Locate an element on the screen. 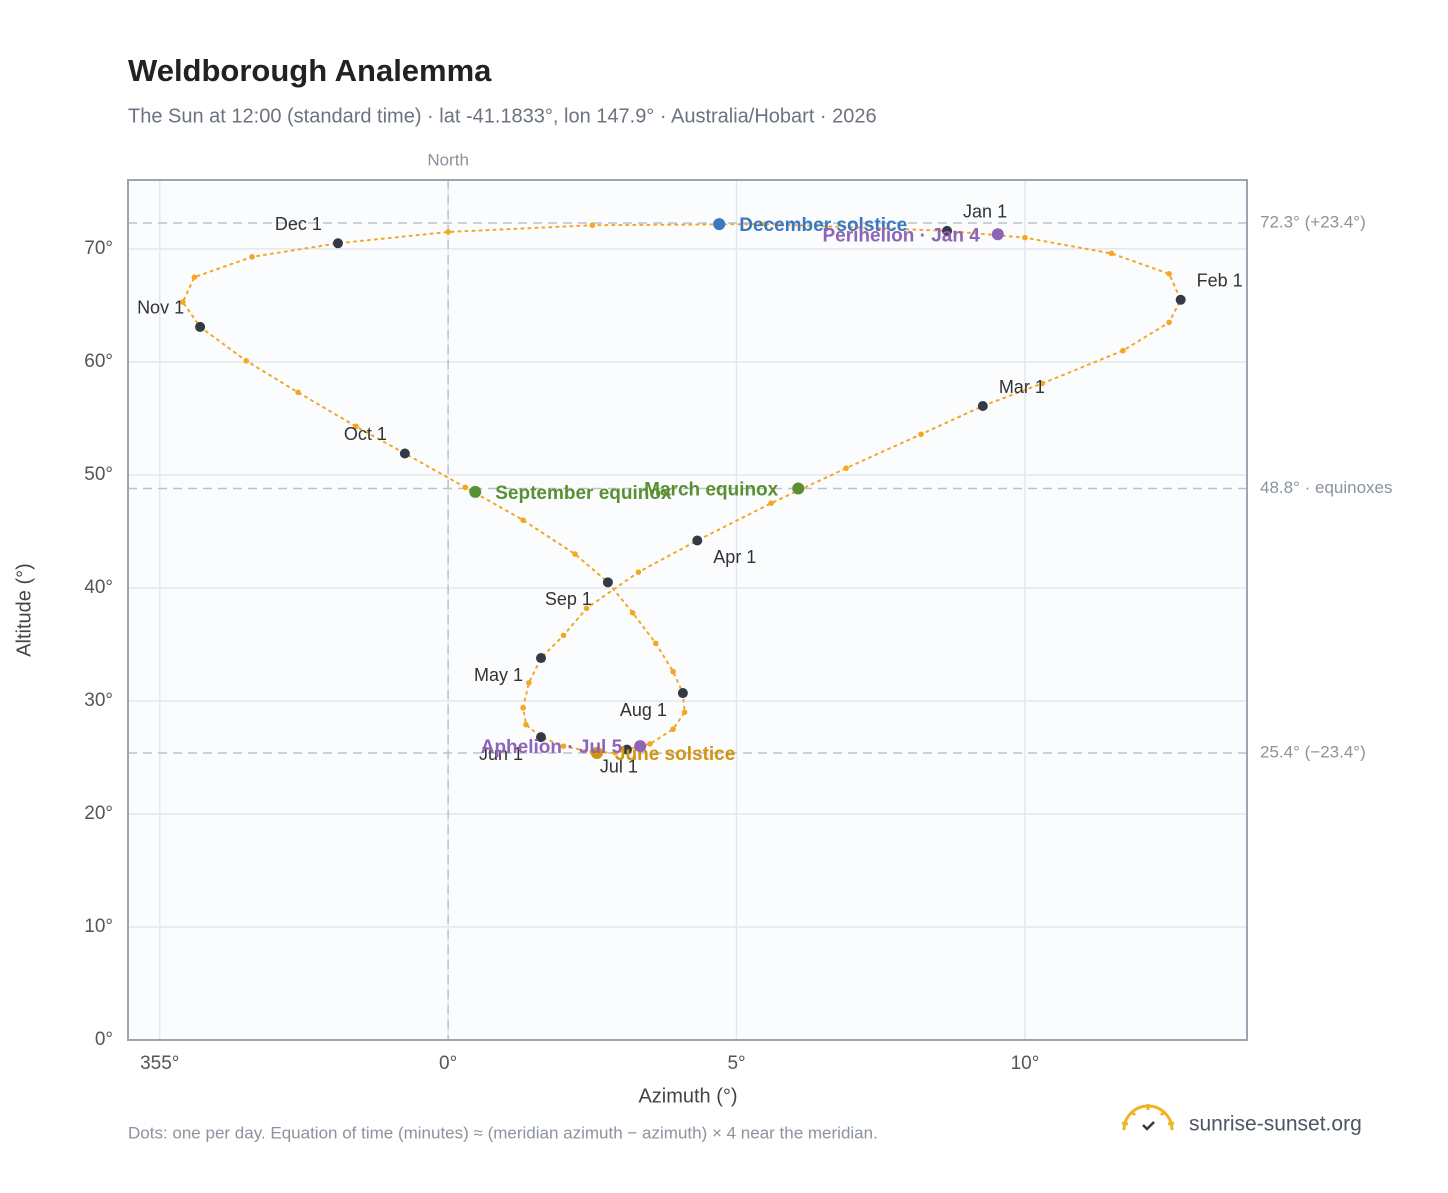  x-tick-label: 10° is located at coordinates (1025, 1063).